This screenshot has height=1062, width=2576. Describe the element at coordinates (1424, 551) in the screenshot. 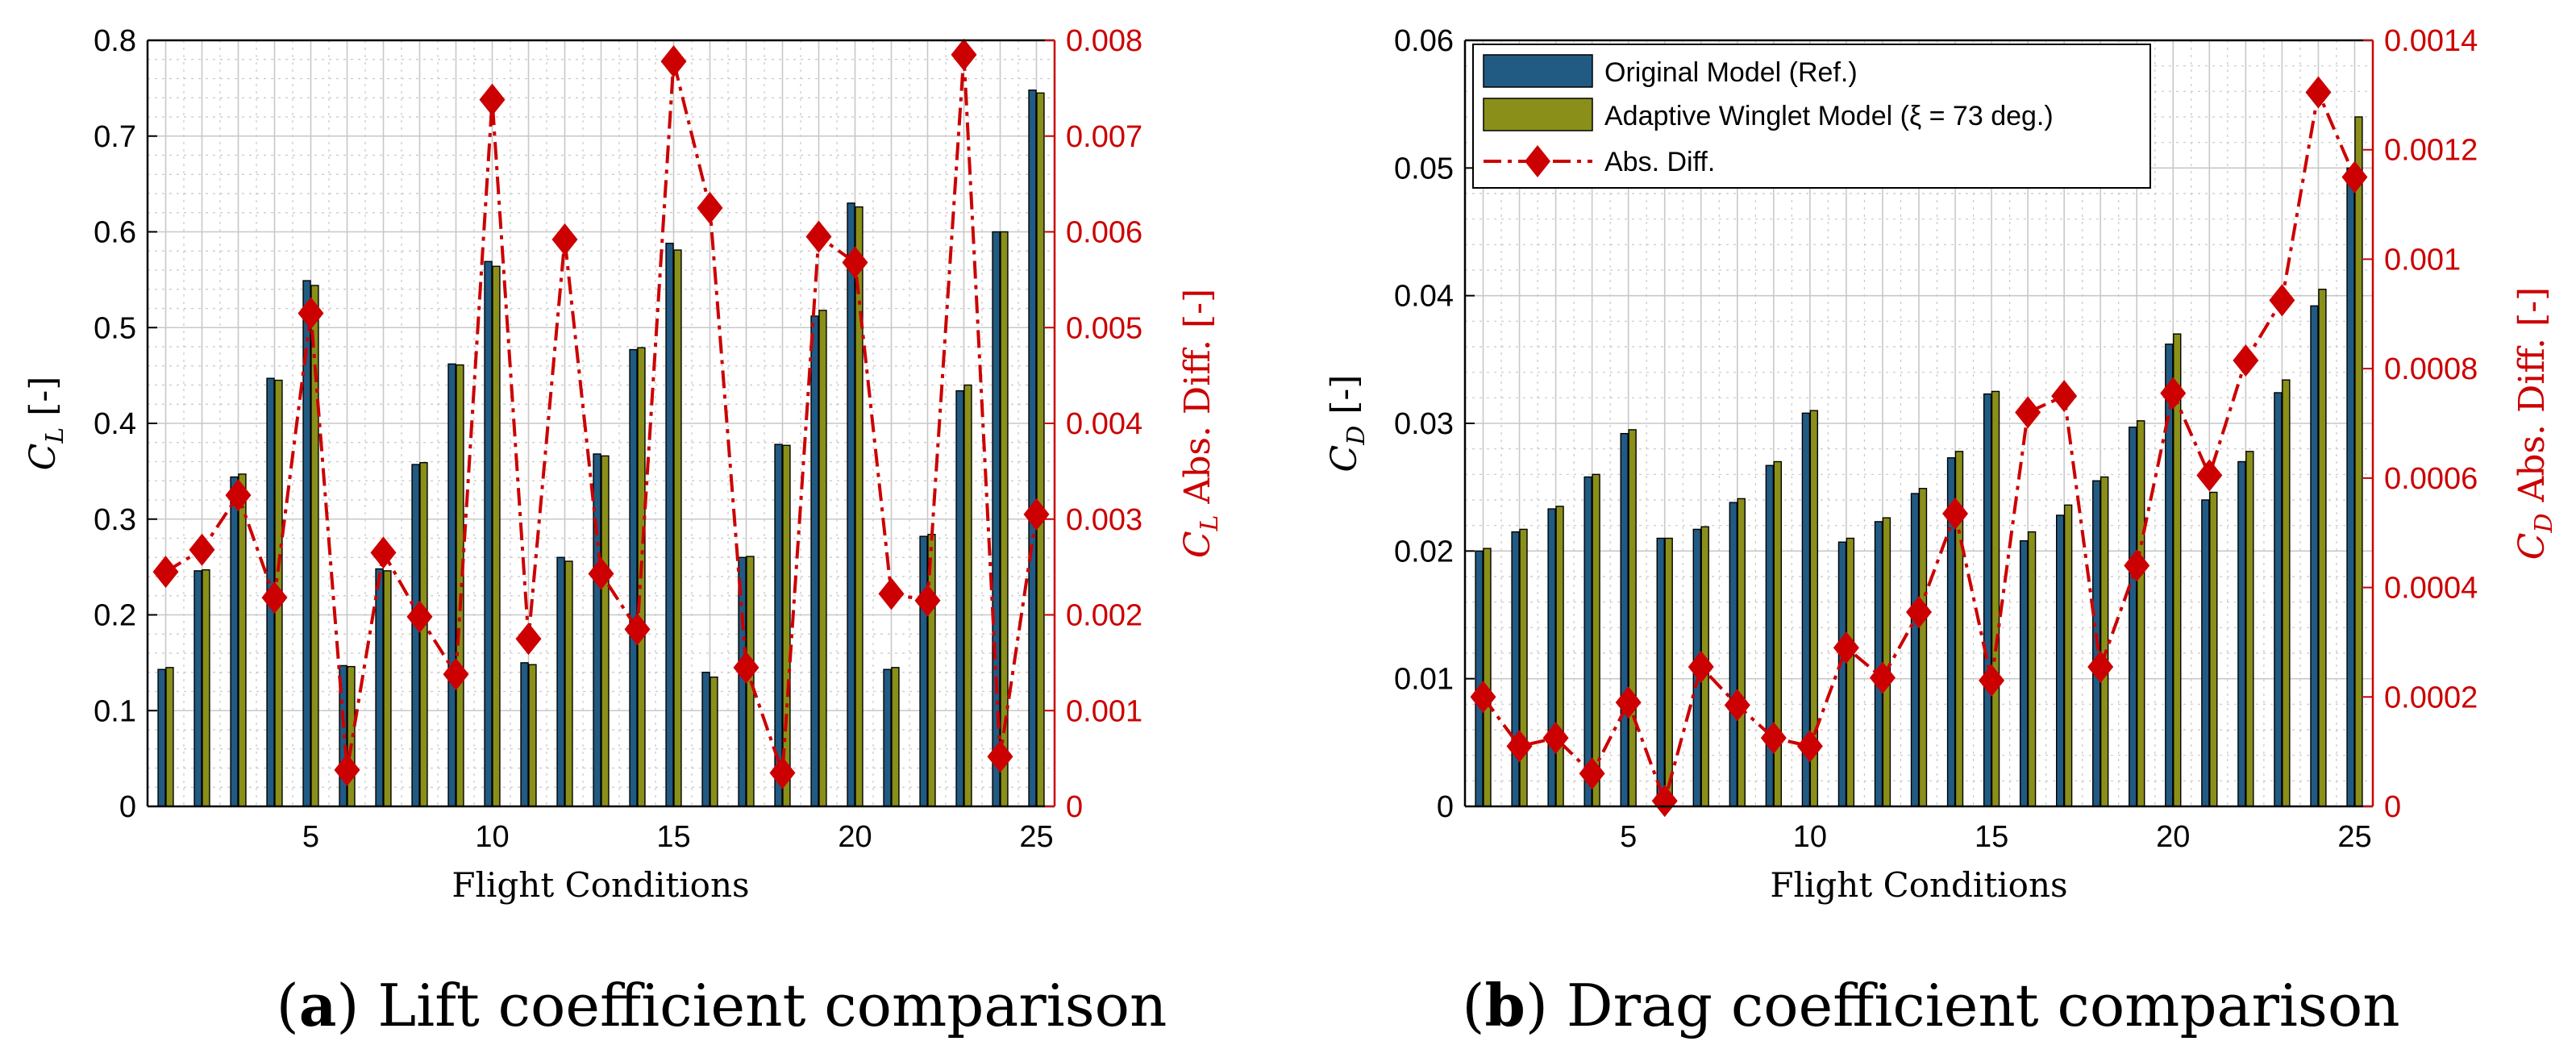

I see `y-tick-label: 0.02` at that location.